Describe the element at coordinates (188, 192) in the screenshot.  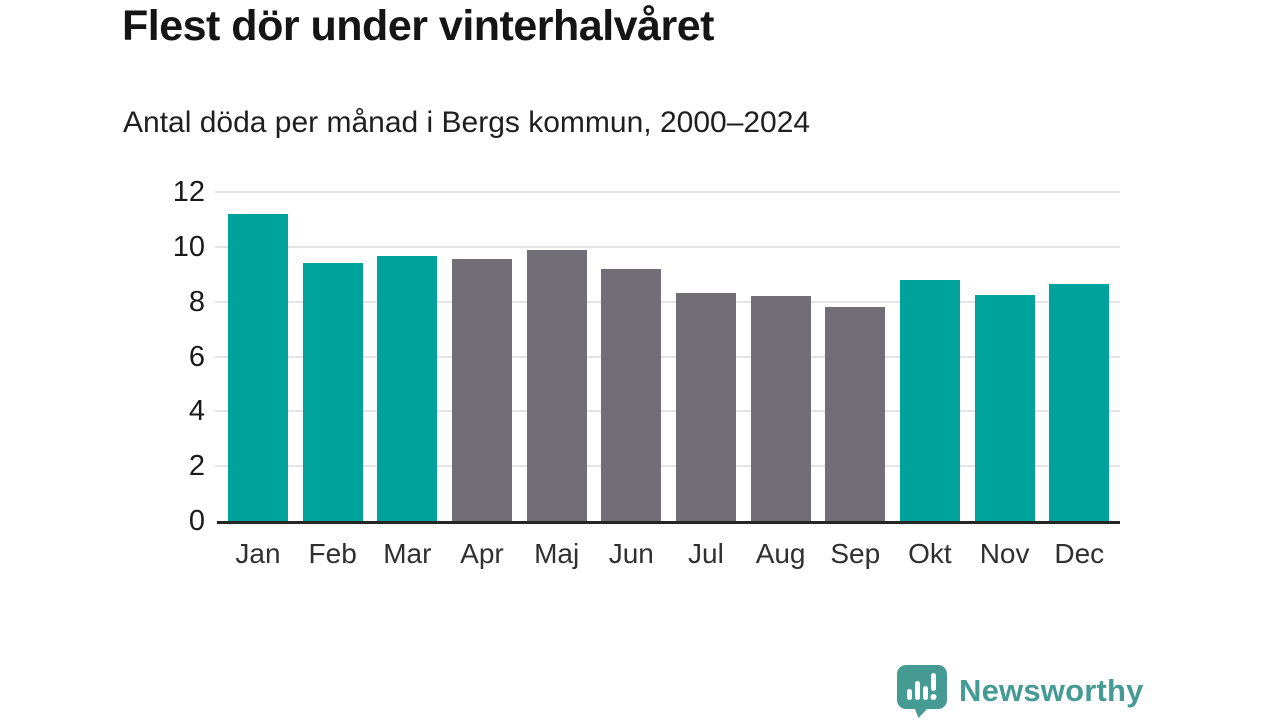
I see `y-tick-label-12: 12` at that location.